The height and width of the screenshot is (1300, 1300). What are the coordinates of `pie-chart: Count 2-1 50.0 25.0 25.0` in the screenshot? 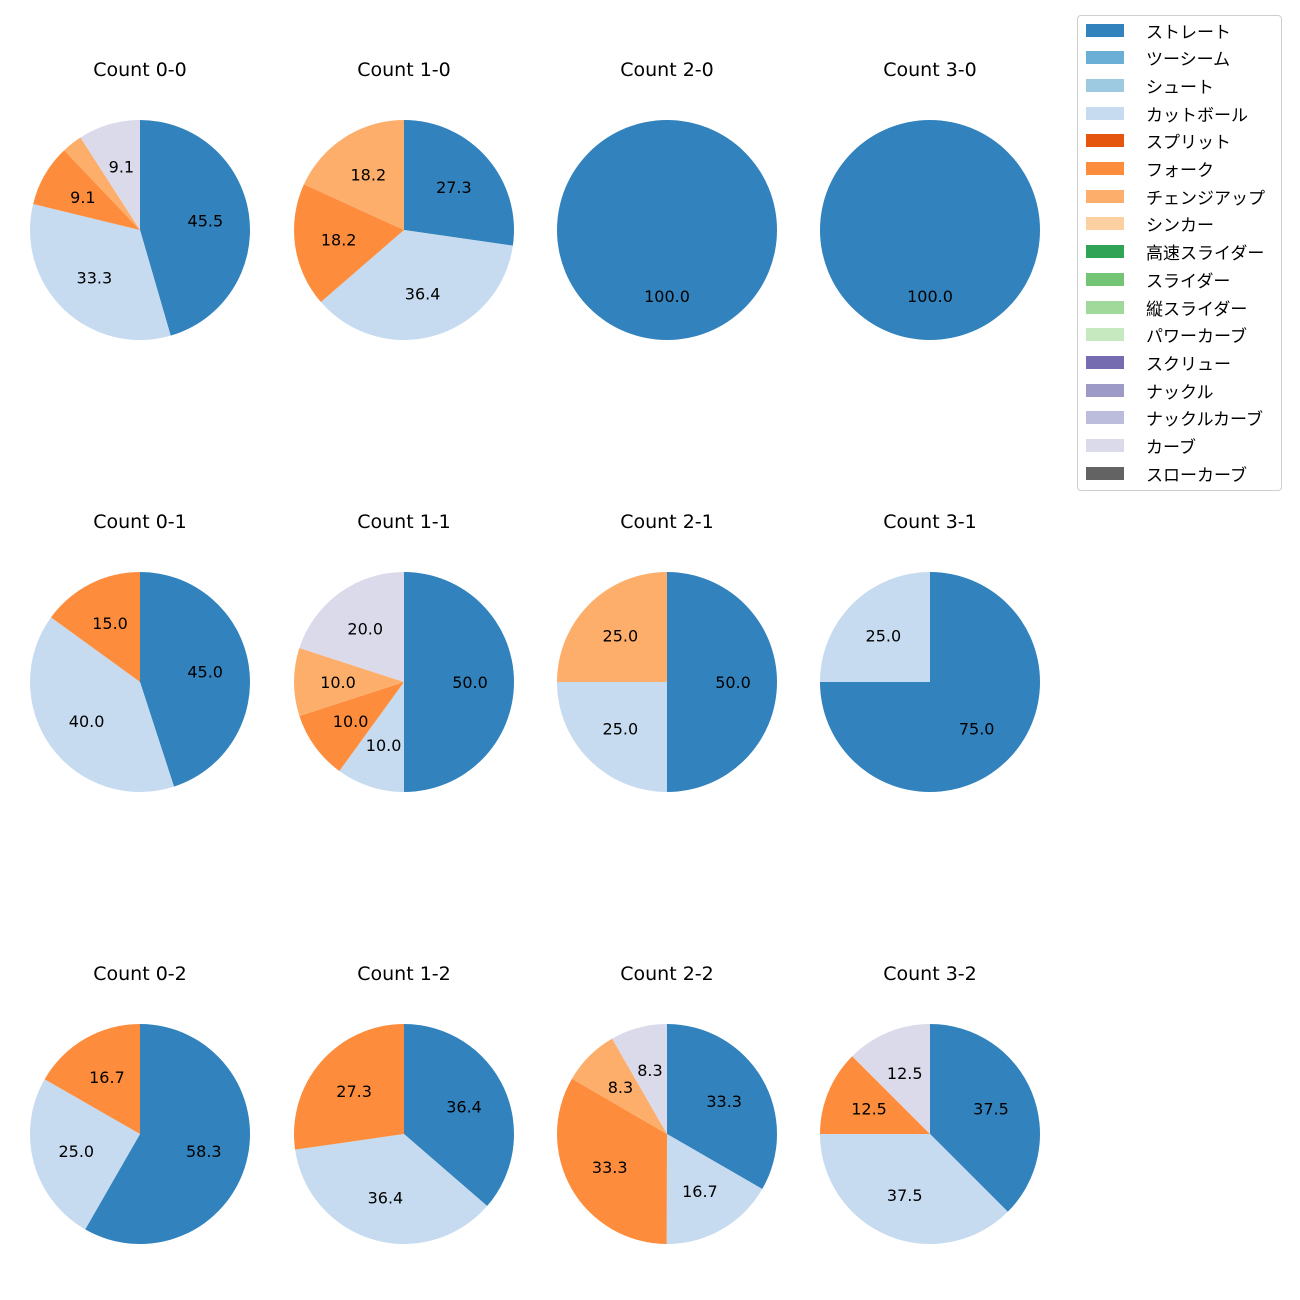 It's located at (667, 651).